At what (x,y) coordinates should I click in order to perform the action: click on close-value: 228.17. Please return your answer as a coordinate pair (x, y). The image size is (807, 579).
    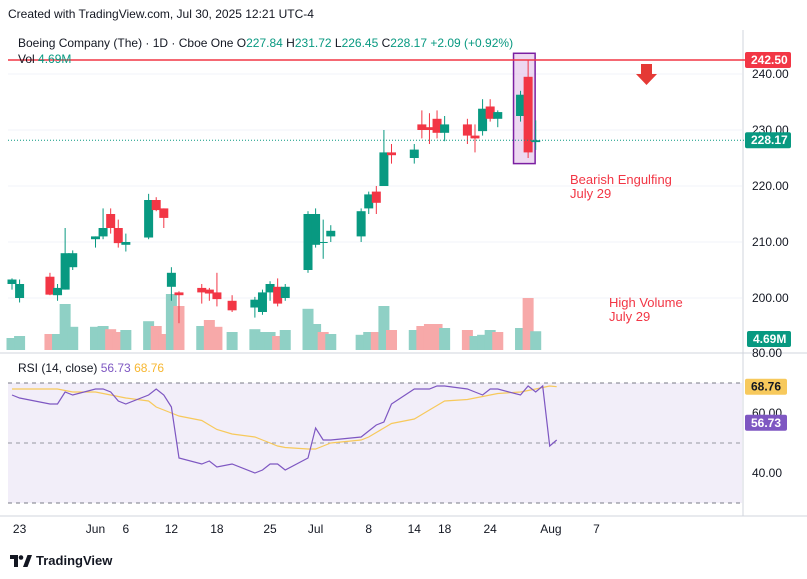
    Looking at the image, I should click on (408, 43).